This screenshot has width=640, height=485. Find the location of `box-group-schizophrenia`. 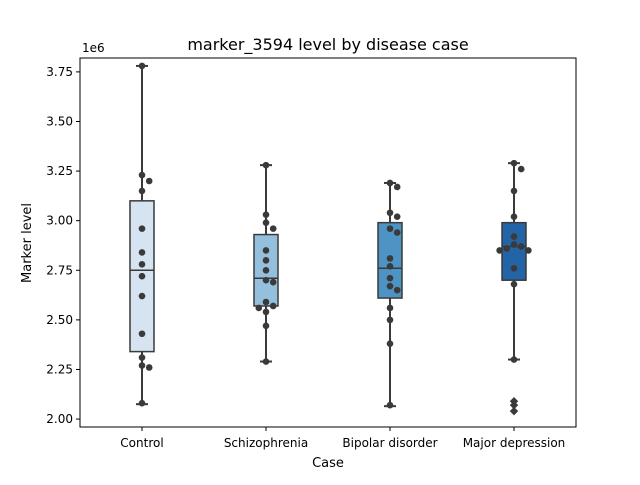

box-group-schizophrenia is located at coordinates (266, 263).